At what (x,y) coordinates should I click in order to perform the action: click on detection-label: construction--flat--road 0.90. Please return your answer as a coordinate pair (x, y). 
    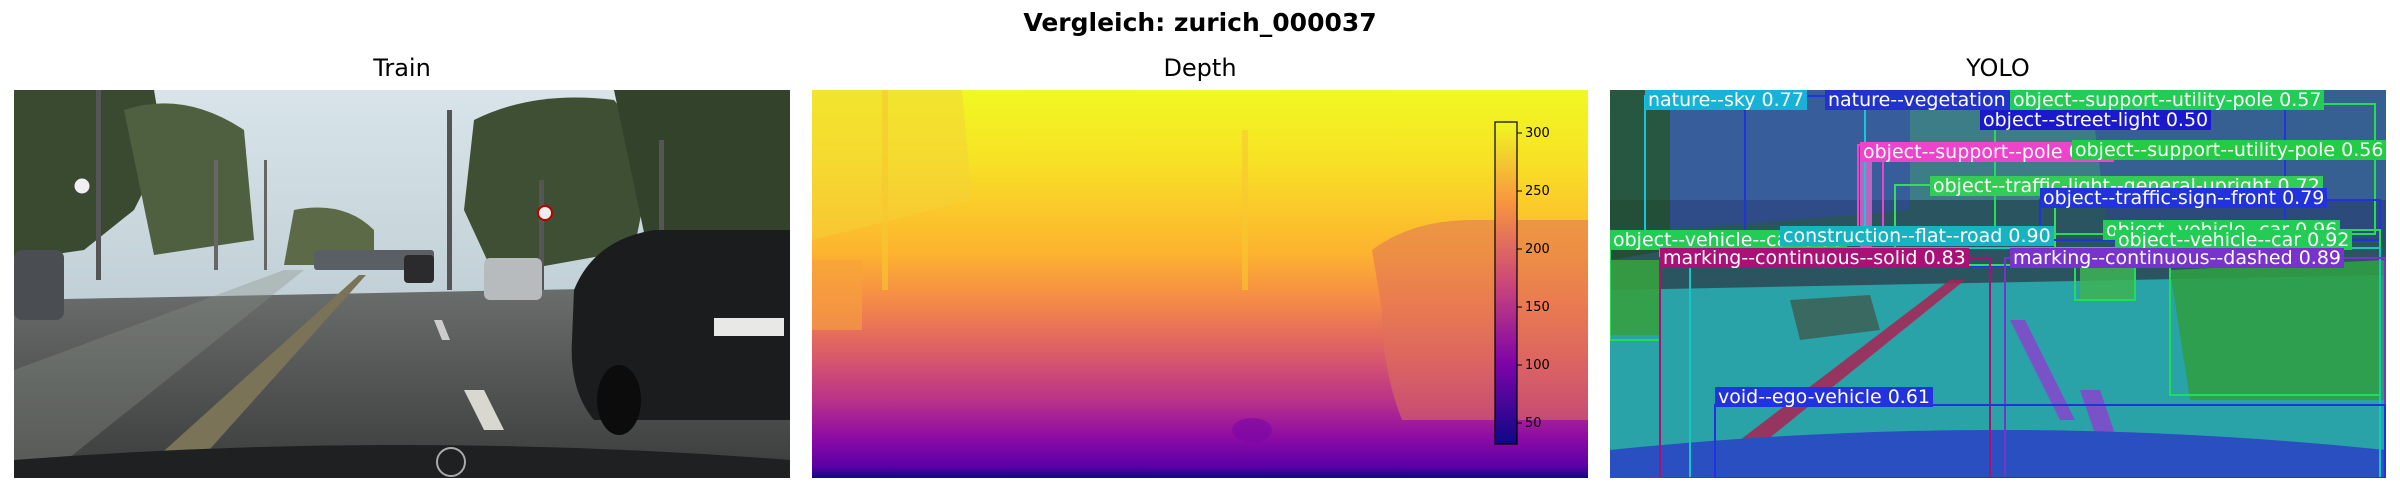
    Looking at the image, I should click on (1917, 236).